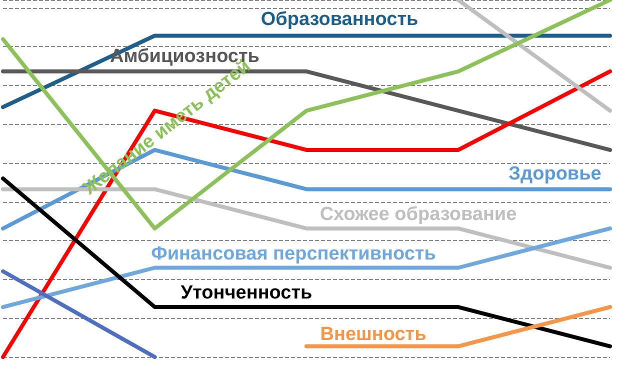 The image size is (620, 365). Describe the element at coordinates (339, 19) in the screenshot. I see `series-label: Образованность` at that location.